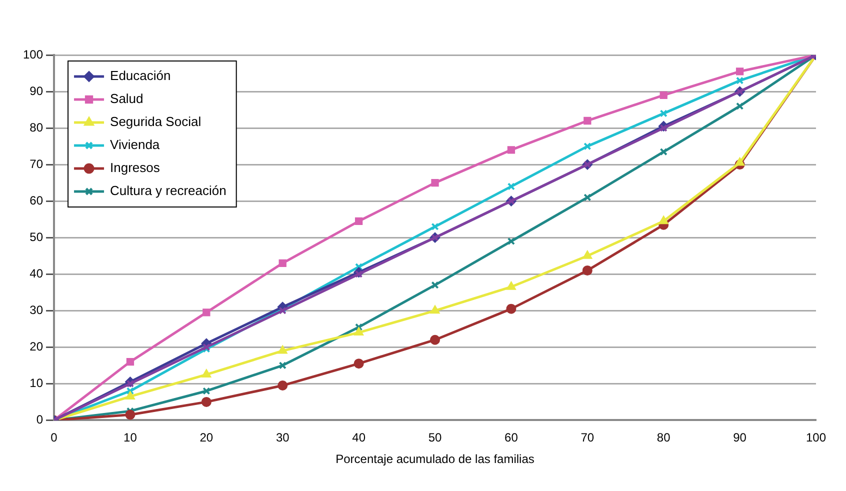 This screenshot has height=491, width=846. Describe the element at coordinates (207, 437) in the screenshot. I see `x-tick-label: 20` at that location.